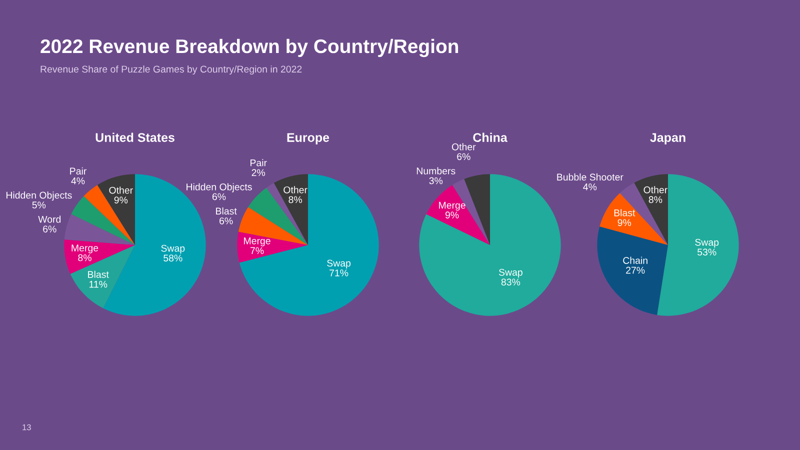 This screenshot has width=800, height=450. Describe the element at coordinates (590, 177) in the screenshot. I see `slice-label: Bubble Shooter` at that location.